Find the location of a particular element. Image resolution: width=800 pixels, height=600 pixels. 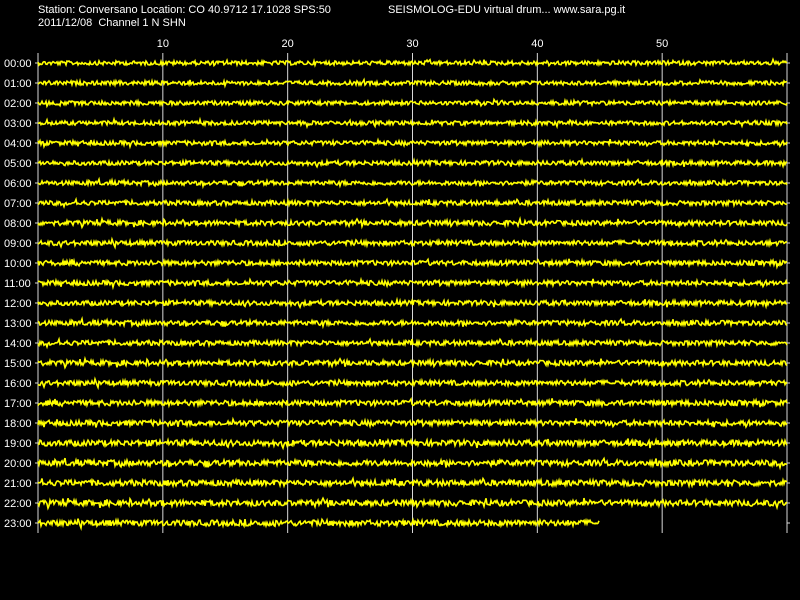

row-label-1700: 17:00 is located at coordinates (18, 404).